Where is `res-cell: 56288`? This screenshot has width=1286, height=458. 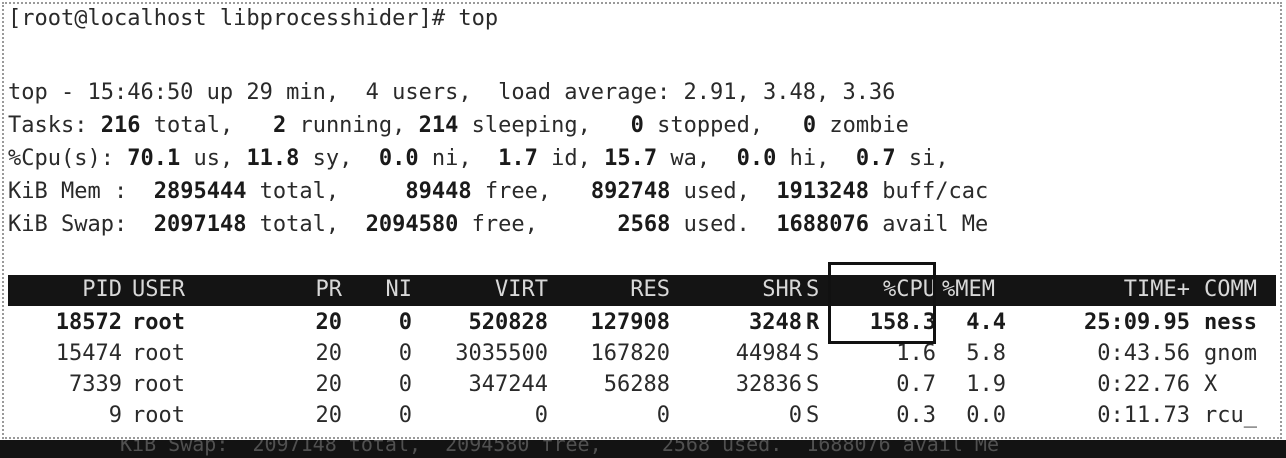 res-cell: 56288 is located at coordinates (636, 384).